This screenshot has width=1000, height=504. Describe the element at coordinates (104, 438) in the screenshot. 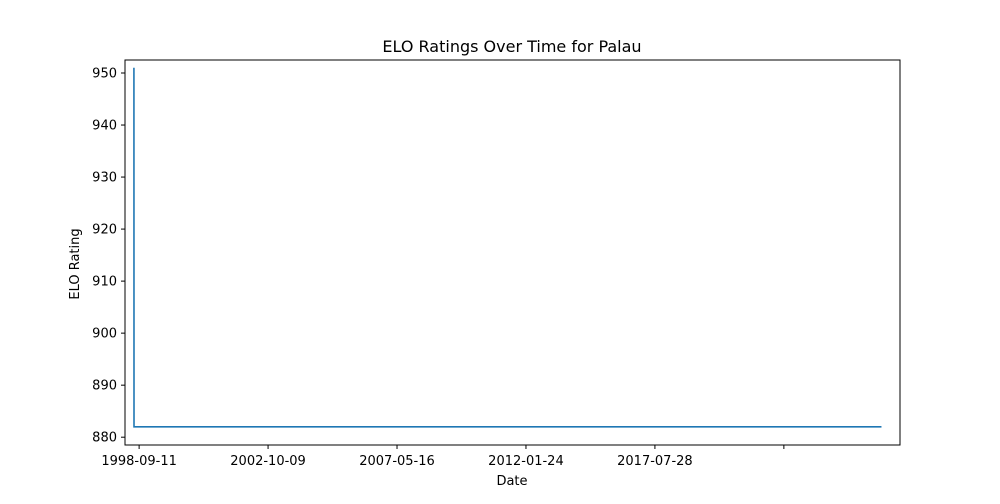

I see `y-tick-label: 880` at that location.